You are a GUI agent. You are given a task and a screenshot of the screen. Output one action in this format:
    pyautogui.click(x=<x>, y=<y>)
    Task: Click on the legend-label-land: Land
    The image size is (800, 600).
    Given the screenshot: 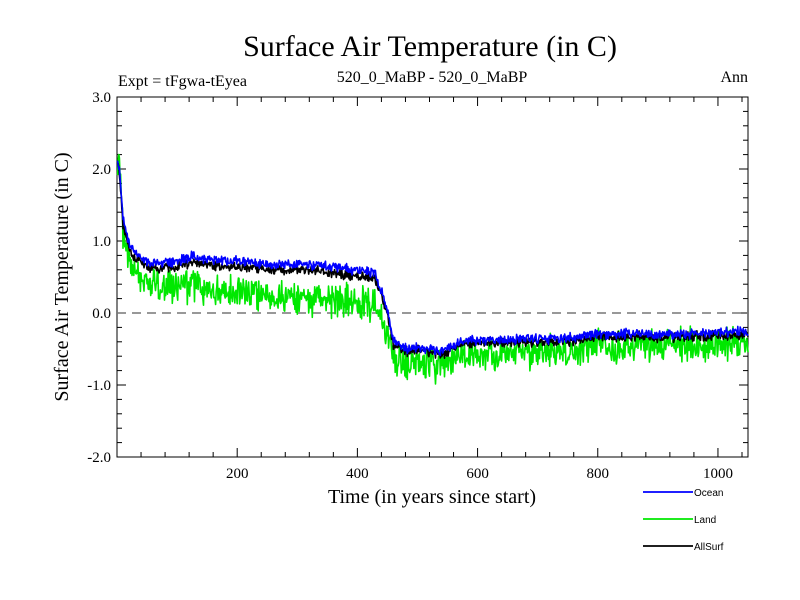 What is the action you would take?
    pyautogui.click(x=705, y=520)
    